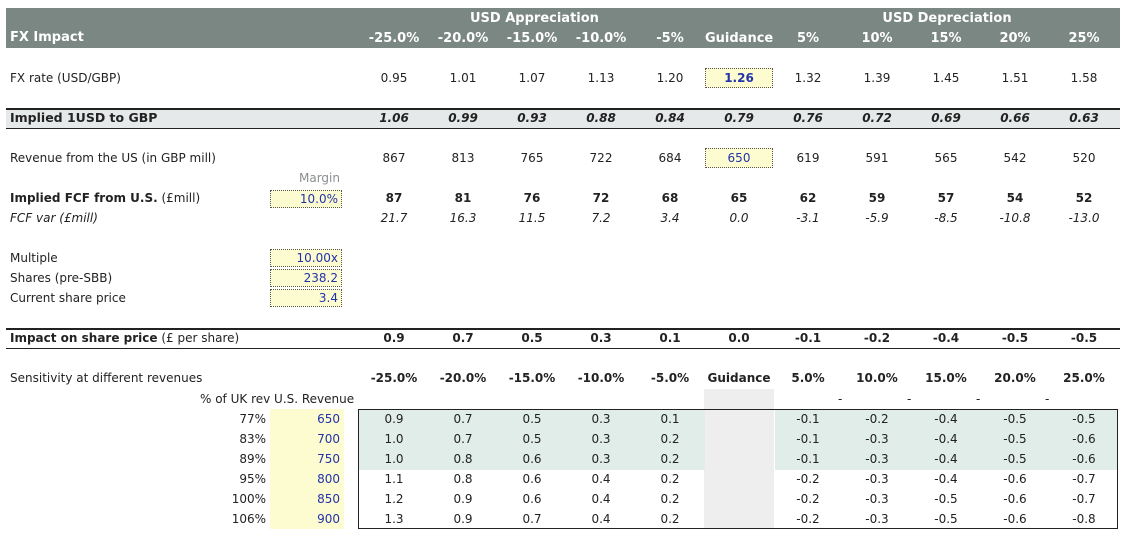 This screenshot has height=536, width=1122. I want to click on implied-usd-cell-4: 0.84, so click(670, 118).